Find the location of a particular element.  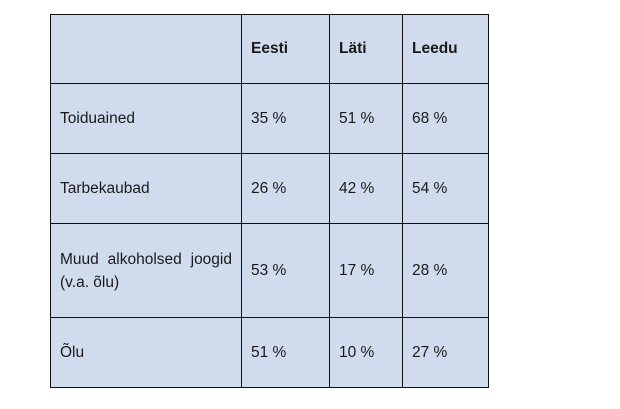

table-cell: 10 % is located at coordinates (366, 352).